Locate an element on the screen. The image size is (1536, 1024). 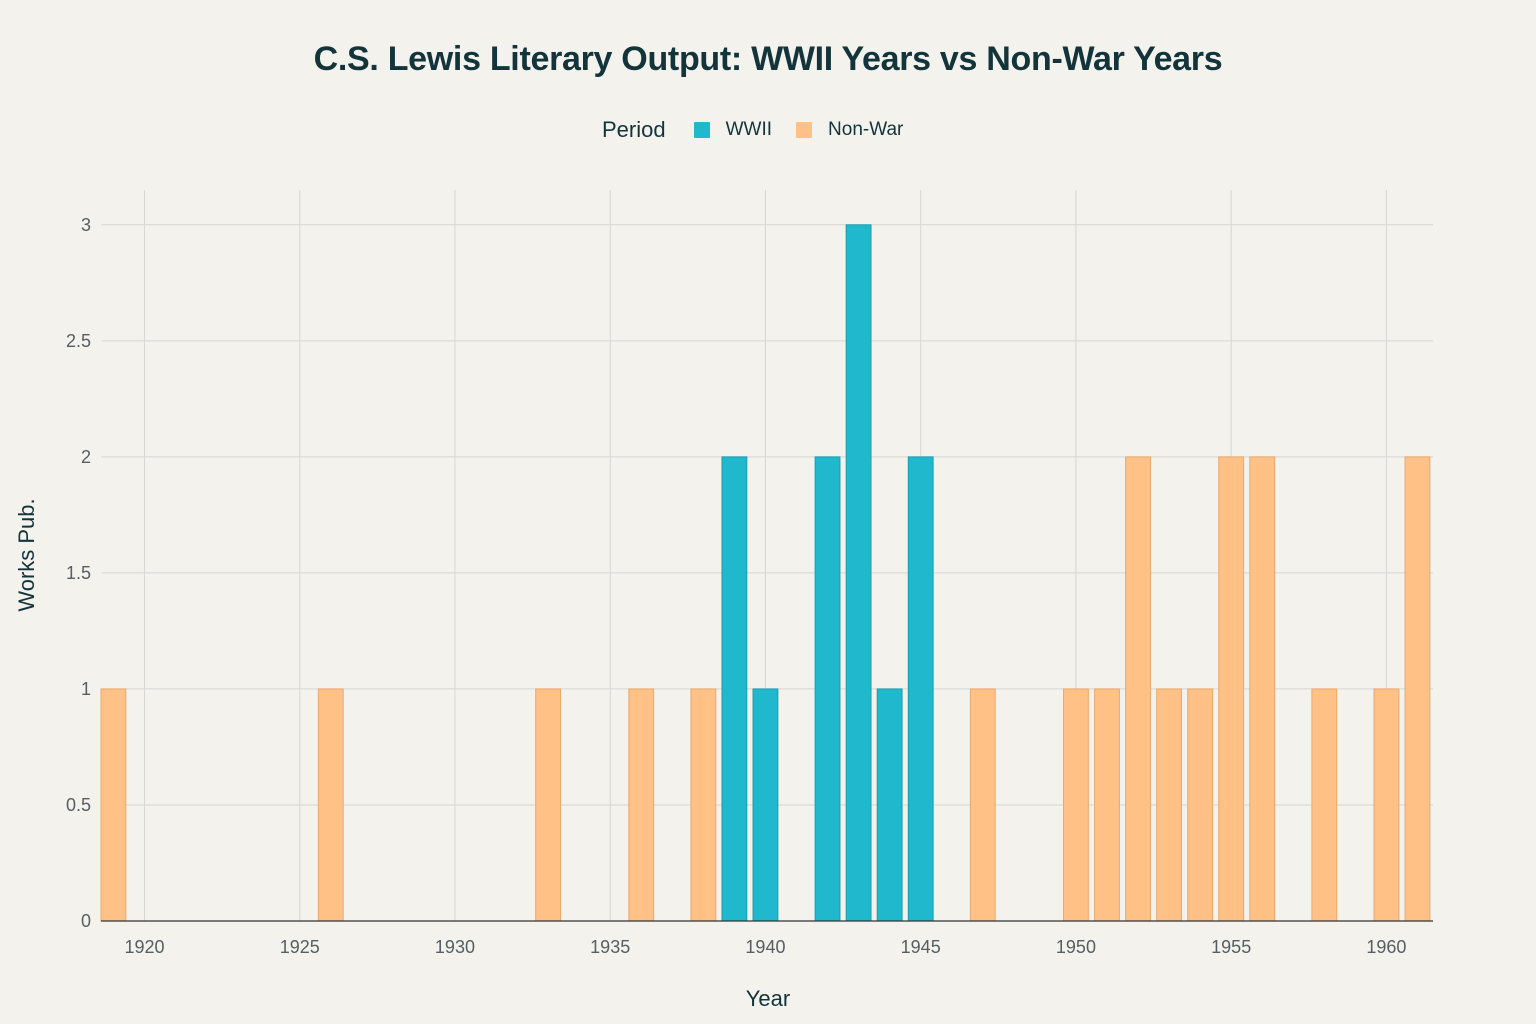
bar-non-war-1961 is located at coordinates (1417, 689).